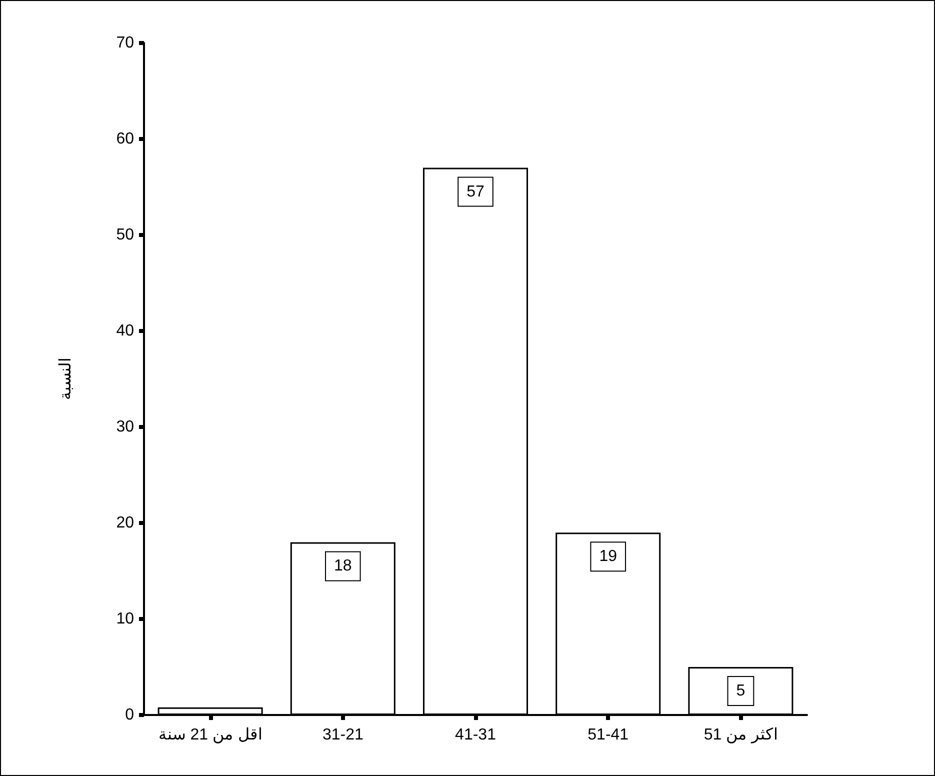  What do you see at coordinates (343, 566) in the screenshot?
I see `data-label: 18` at bounding box center [343, 566].